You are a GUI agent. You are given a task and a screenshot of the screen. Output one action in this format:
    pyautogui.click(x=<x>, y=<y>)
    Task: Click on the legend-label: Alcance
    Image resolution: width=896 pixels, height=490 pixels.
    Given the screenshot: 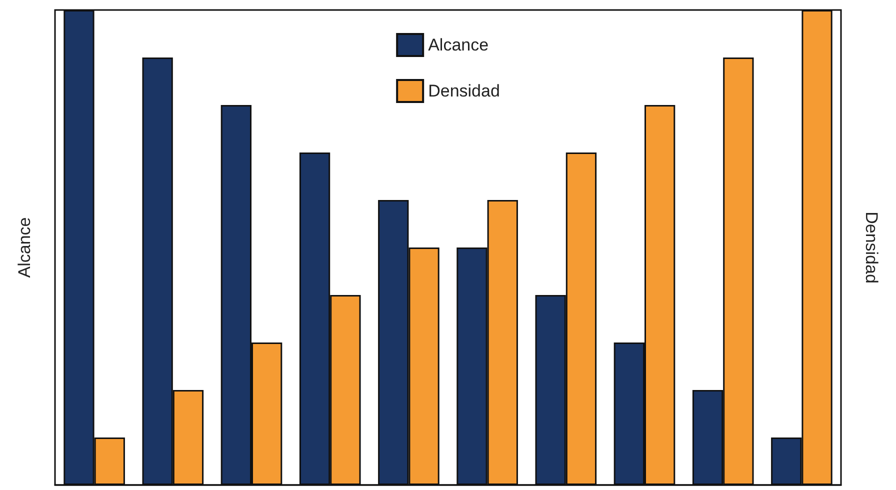 What is the action you would take?
    pyautogui.click(x=458, y=45)
    